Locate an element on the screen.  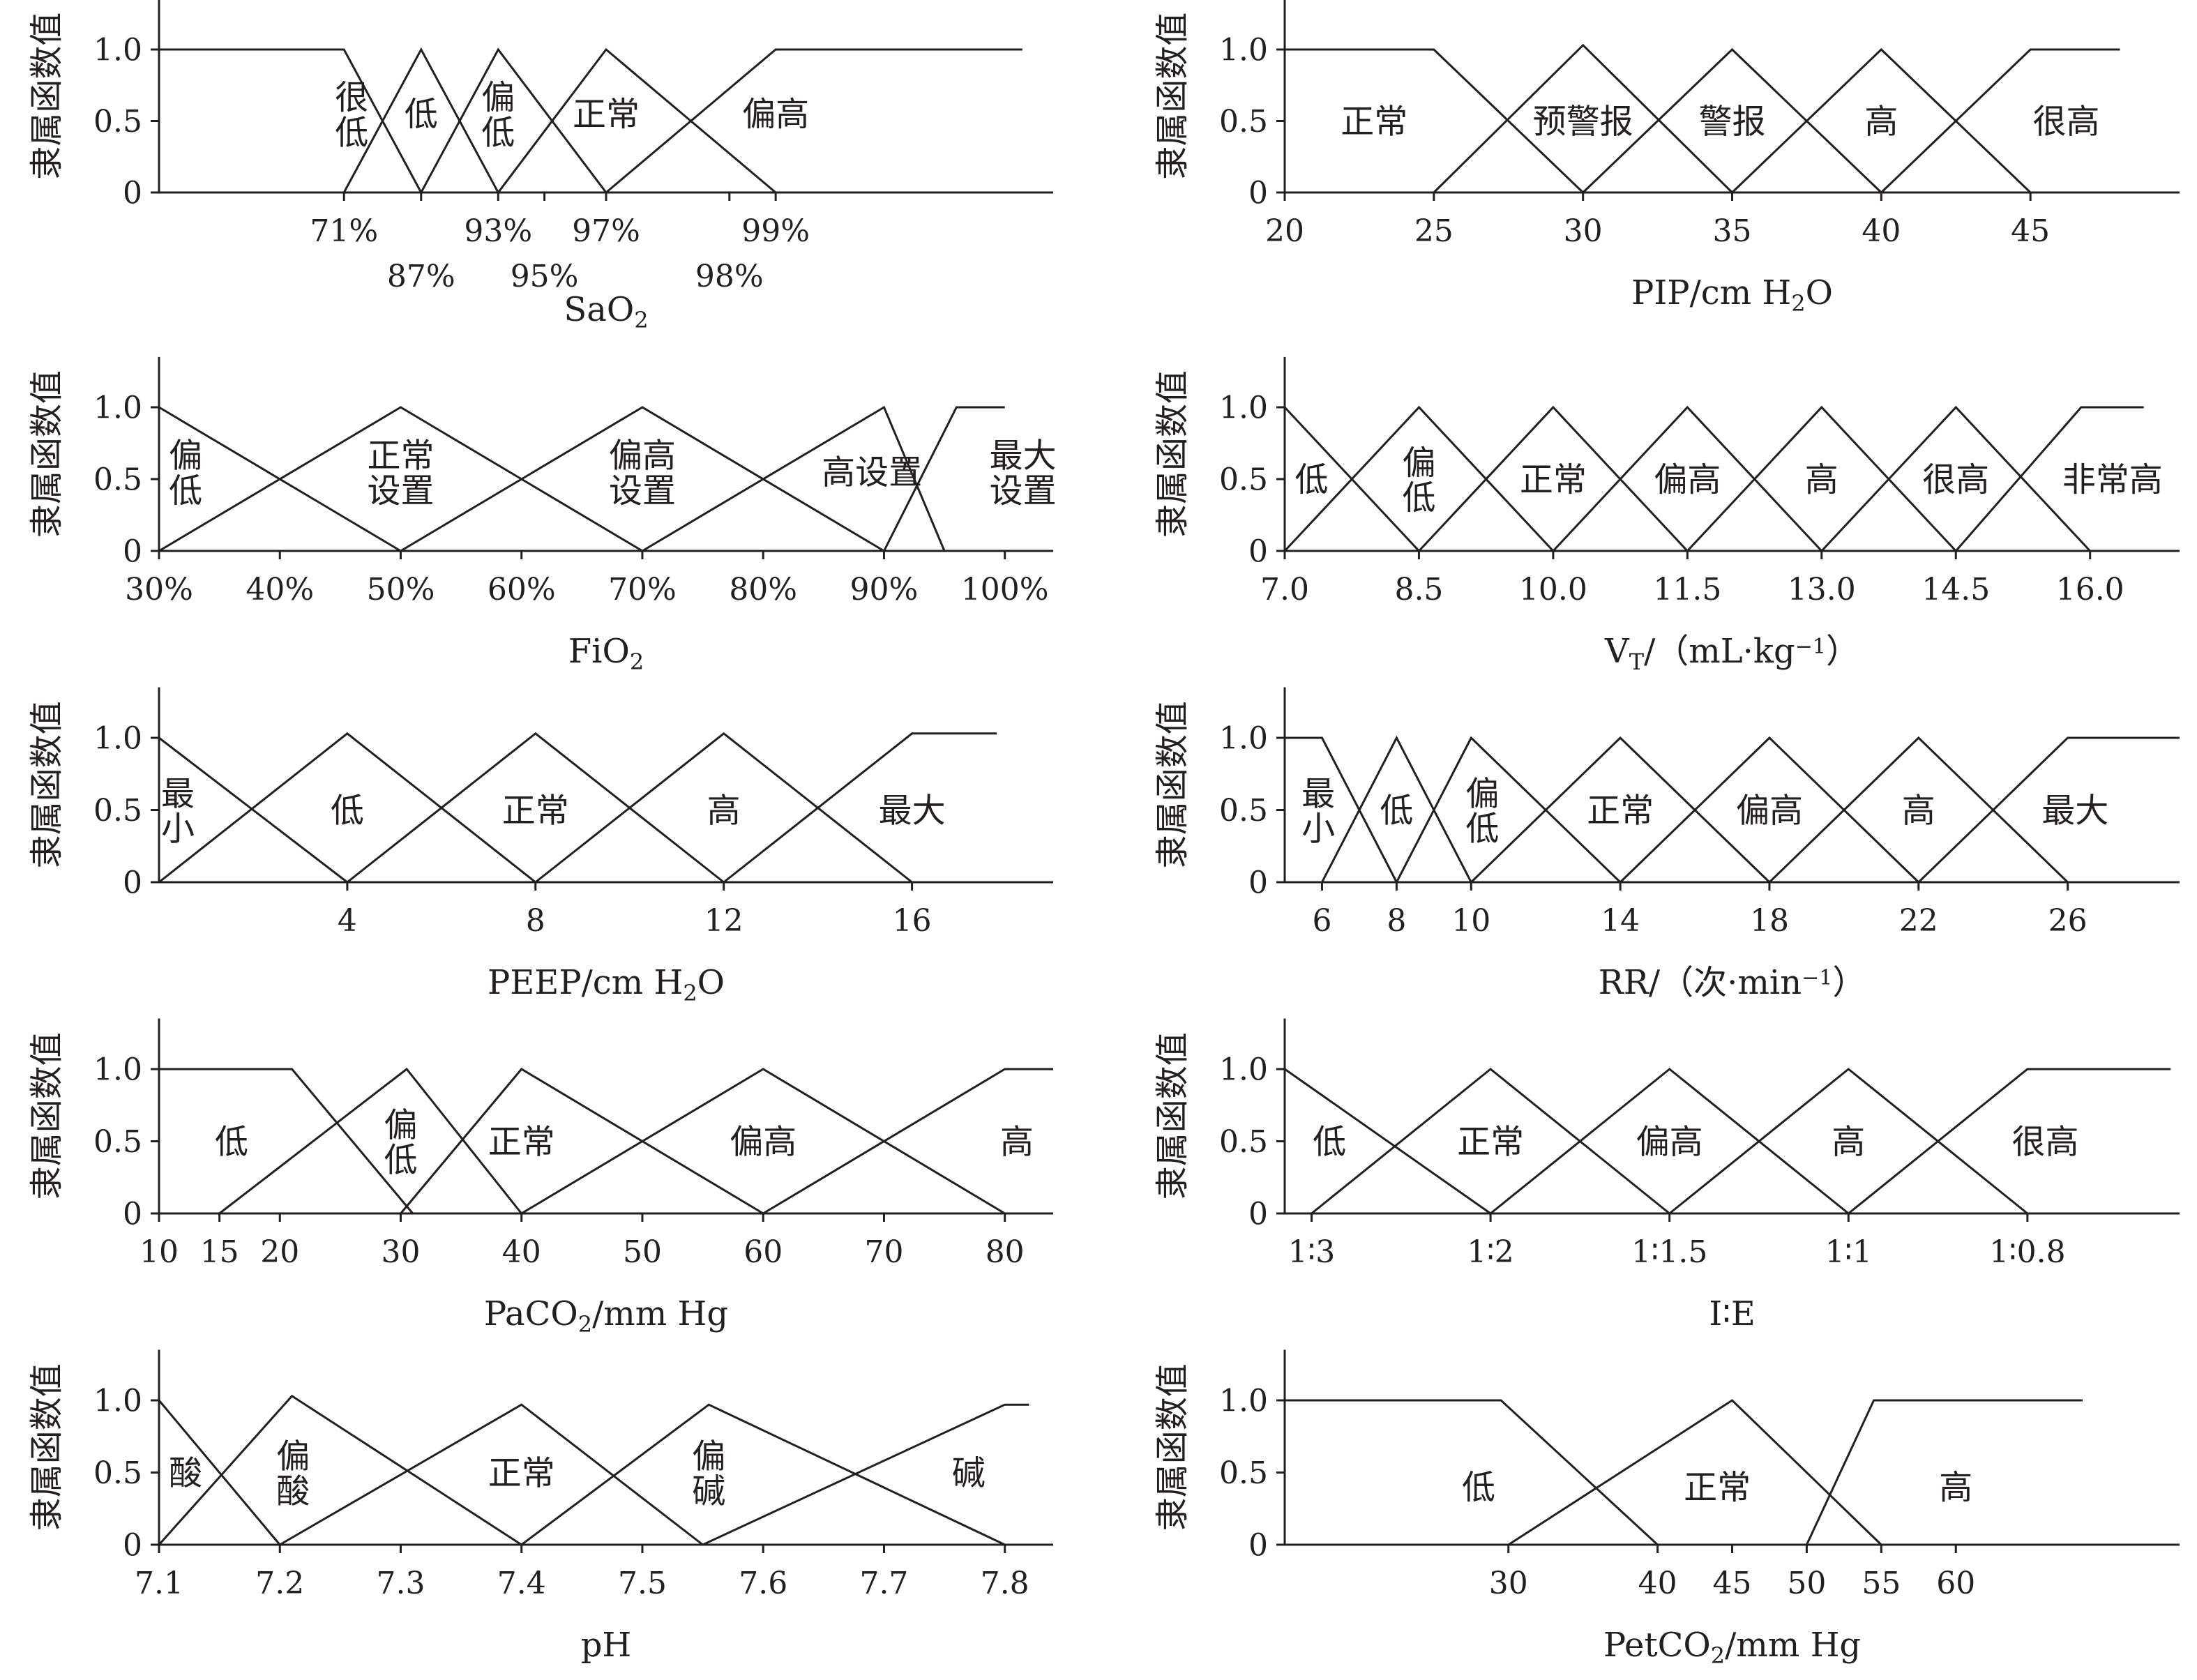
x-axis-title: VT/（mL·kg−1） is located at coordinates (1731, 653).